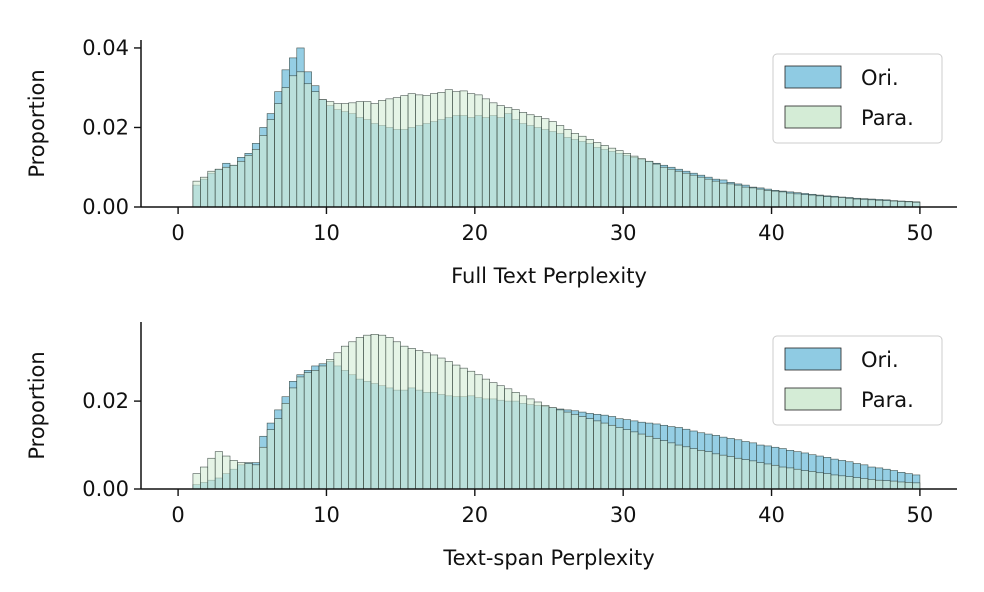 This screenshot has width=984, height=592. What do you see at coordinates (105, 127) in the screenshot?
I see `y-tick-label: 0.02` at bounding box center [105, 127].